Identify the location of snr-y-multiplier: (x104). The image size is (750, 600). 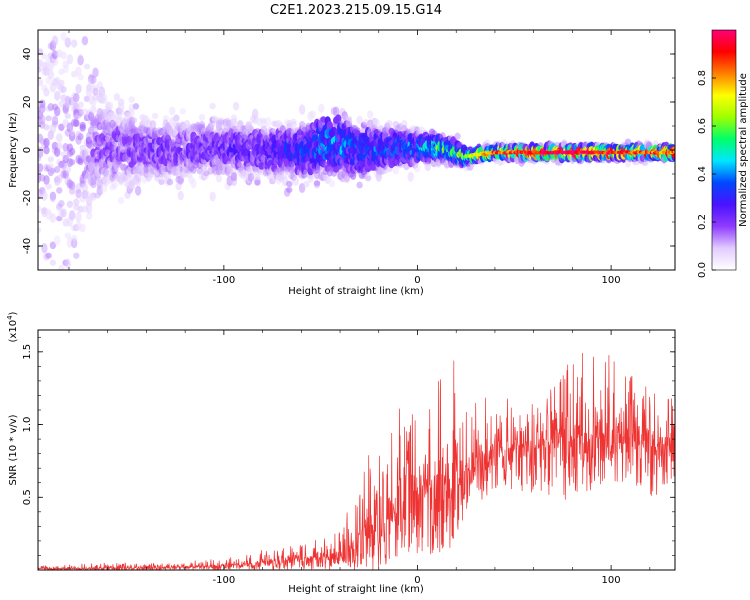
(12, 326).